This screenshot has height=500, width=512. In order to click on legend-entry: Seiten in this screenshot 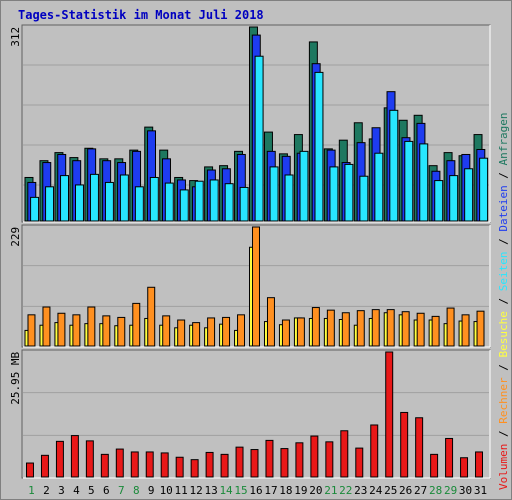, I will do `click(503, 272)`.